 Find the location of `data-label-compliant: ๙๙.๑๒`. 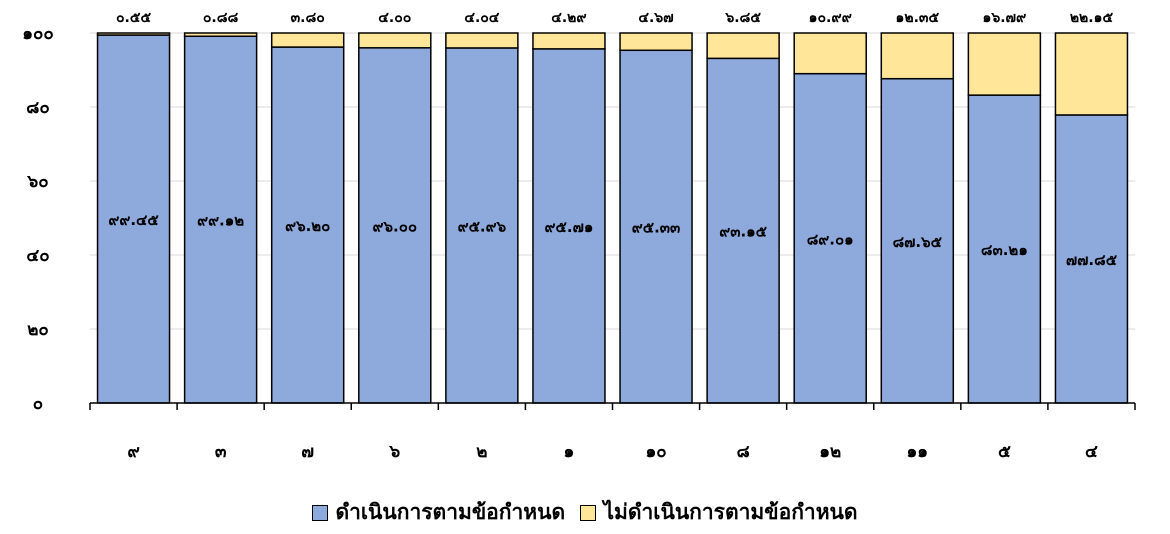

data-label-compliant: ๙๙.๑๒ is located at coordinates (220, 221).